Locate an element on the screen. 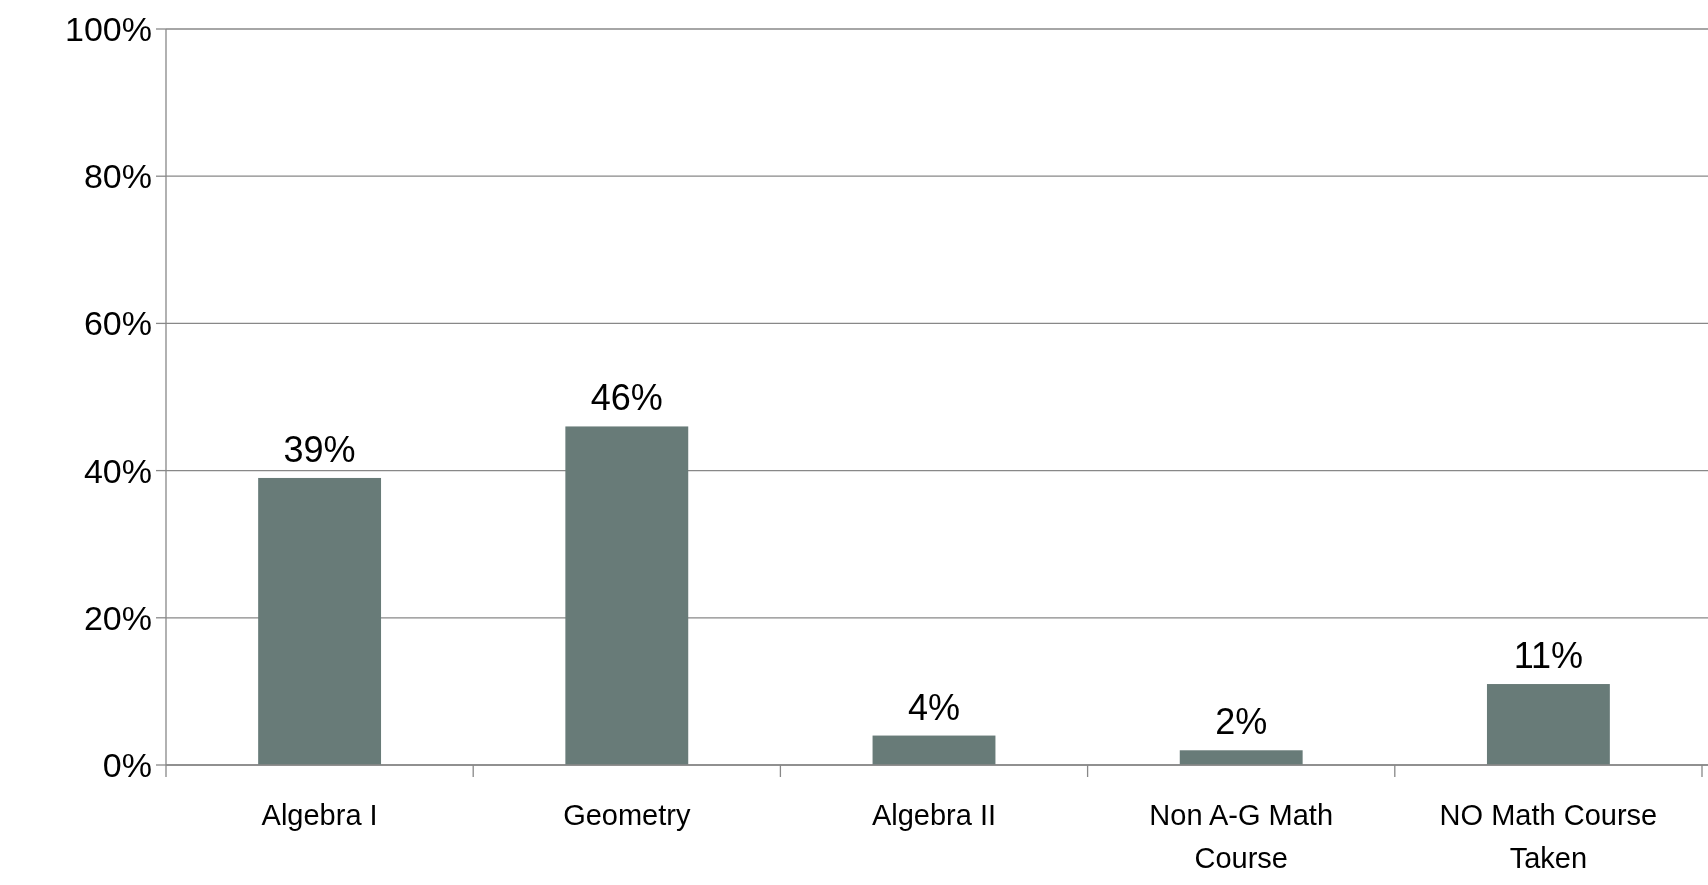 The width and height of the screenshot is (1708, 885). y-tick-label: 100% is located at coordinates (108, 29).